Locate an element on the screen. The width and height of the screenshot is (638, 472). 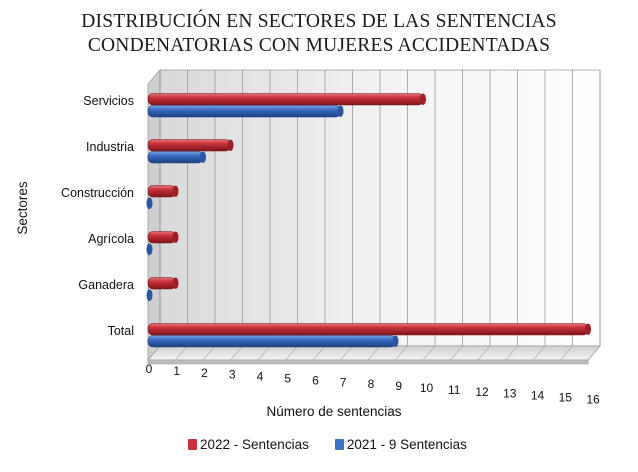
bar-total-2021 is located at coordinates (271, 341).